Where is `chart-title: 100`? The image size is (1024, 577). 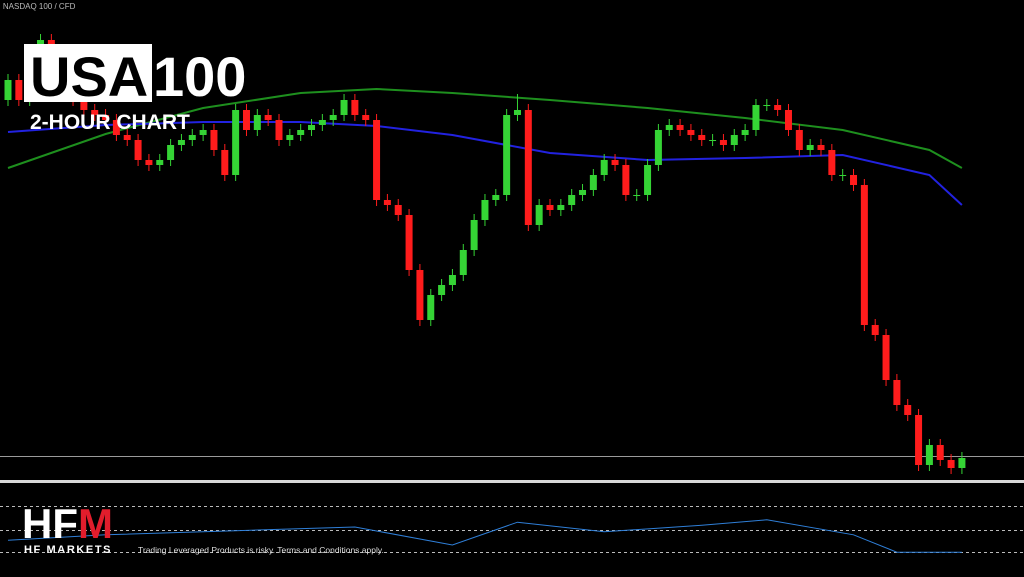 chart-title: 100 is located at coordinates (199, 76).